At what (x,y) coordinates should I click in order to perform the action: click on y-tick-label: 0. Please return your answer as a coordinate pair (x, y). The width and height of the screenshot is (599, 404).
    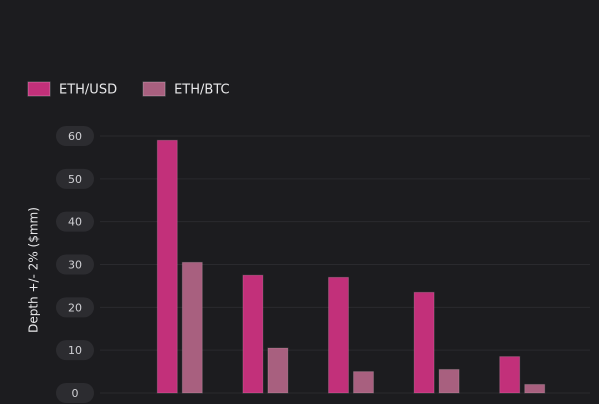
    Looking at the image, I should click on (75, 393).